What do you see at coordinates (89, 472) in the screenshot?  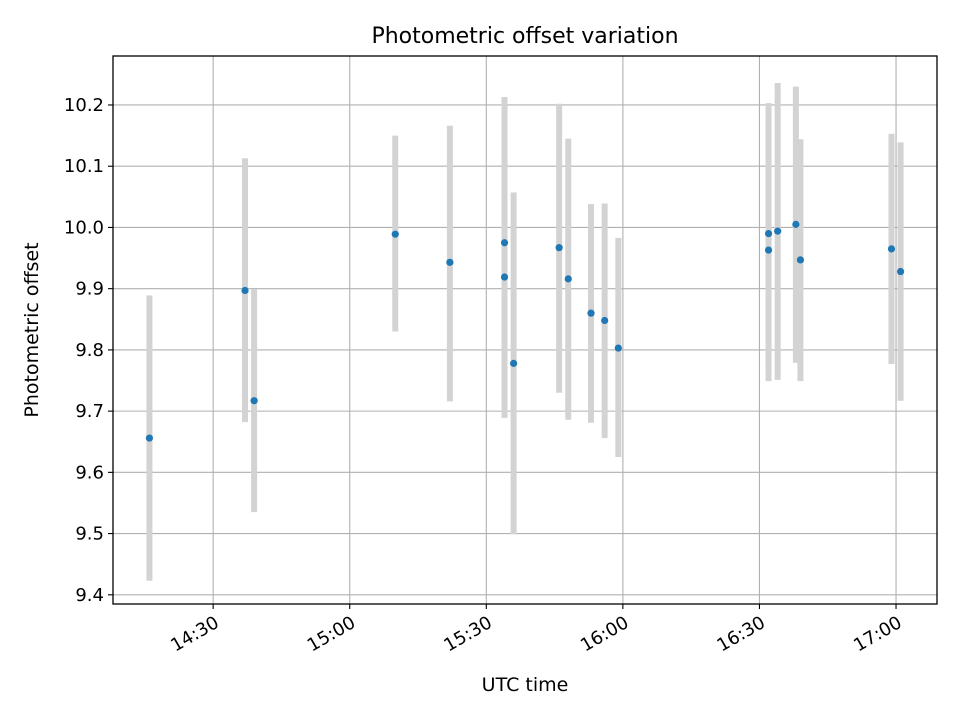 I see `y-tick-label: 9.6` at bounding box center [89, 472].